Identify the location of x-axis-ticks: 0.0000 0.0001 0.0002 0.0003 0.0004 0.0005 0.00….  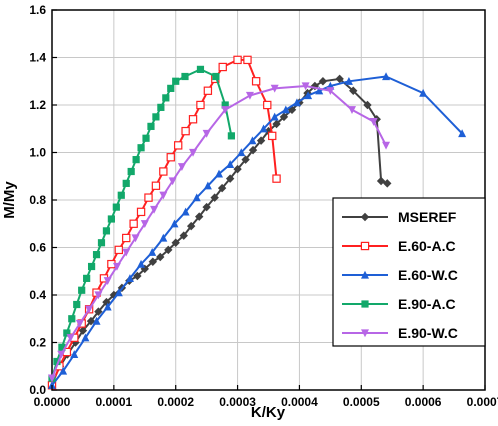
(266, 397).